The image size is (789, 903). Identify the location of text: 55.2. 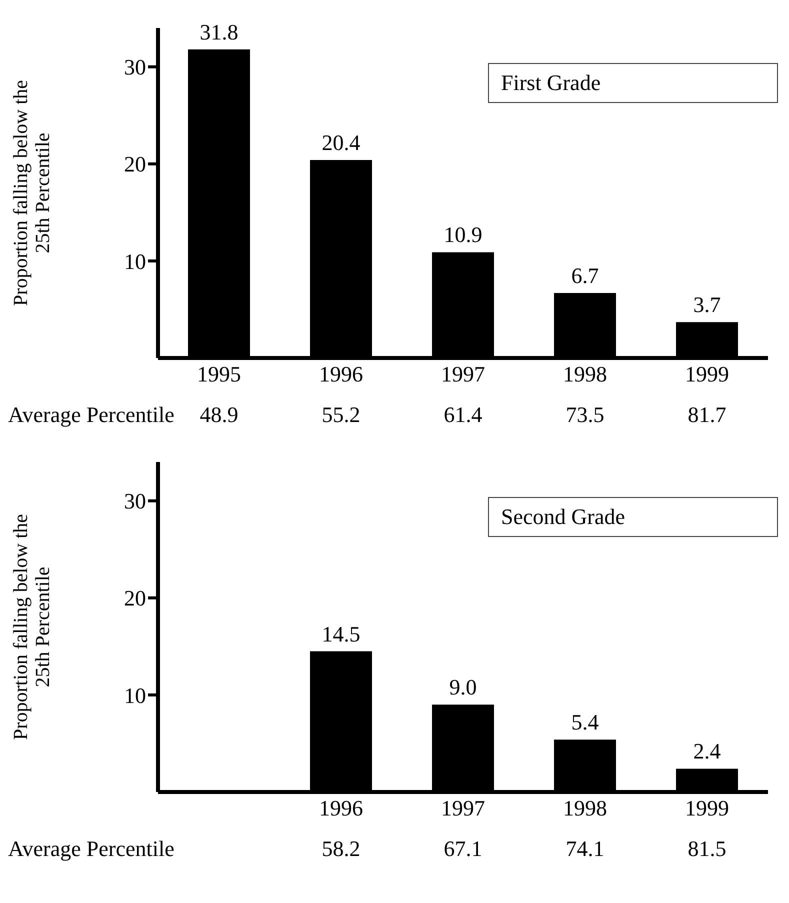
(341, 415).